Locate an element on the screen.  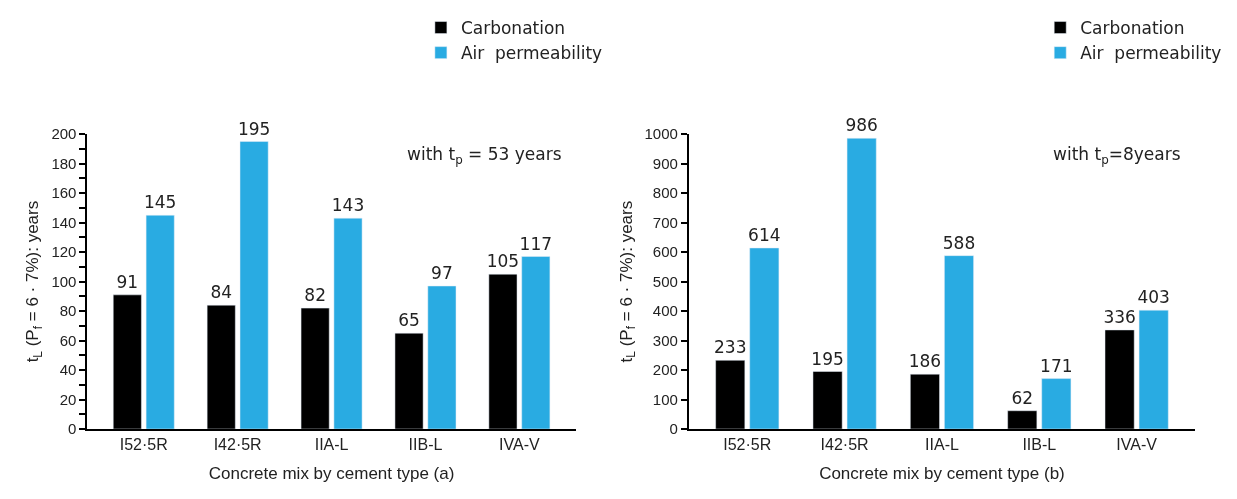
y-tick-label: 180 is located at coordinates (64, 163).